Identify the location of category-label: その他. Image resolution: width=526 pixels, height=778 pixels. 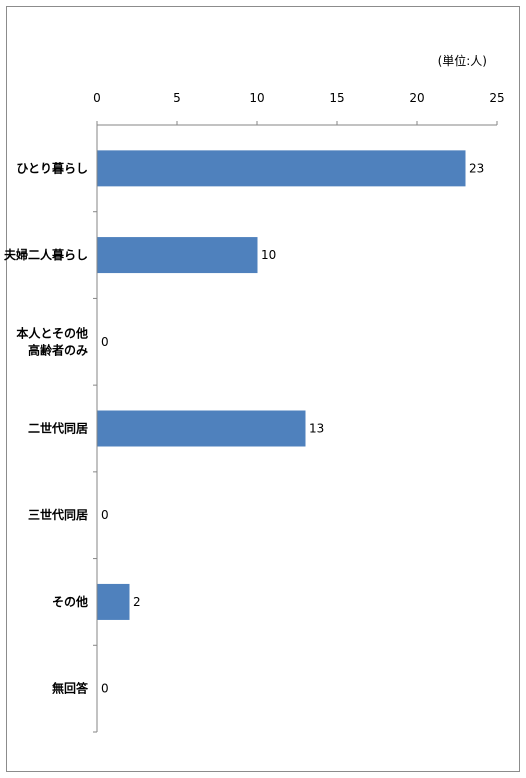
(70, 601).